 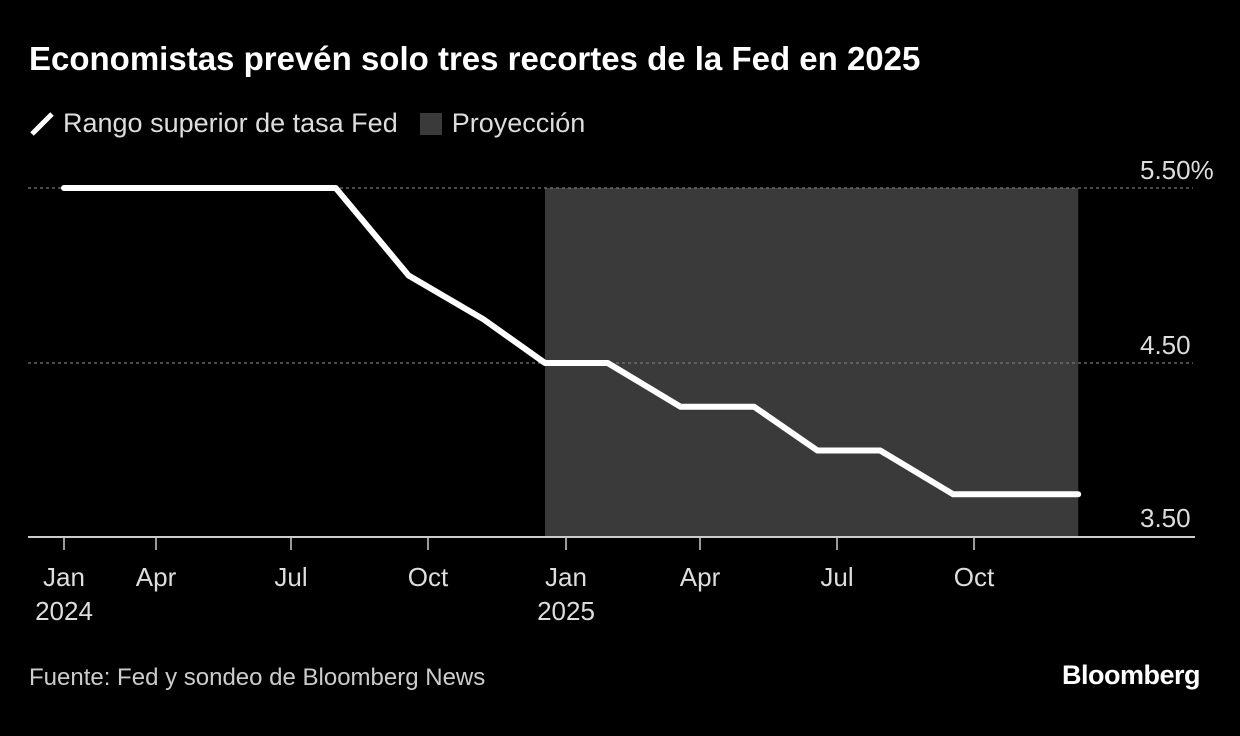 What do you see at coordinates (1131, 675) in the screenshot?
I see `bloomberg-logo: Bloomberg` at bounding box center [1131, 675].